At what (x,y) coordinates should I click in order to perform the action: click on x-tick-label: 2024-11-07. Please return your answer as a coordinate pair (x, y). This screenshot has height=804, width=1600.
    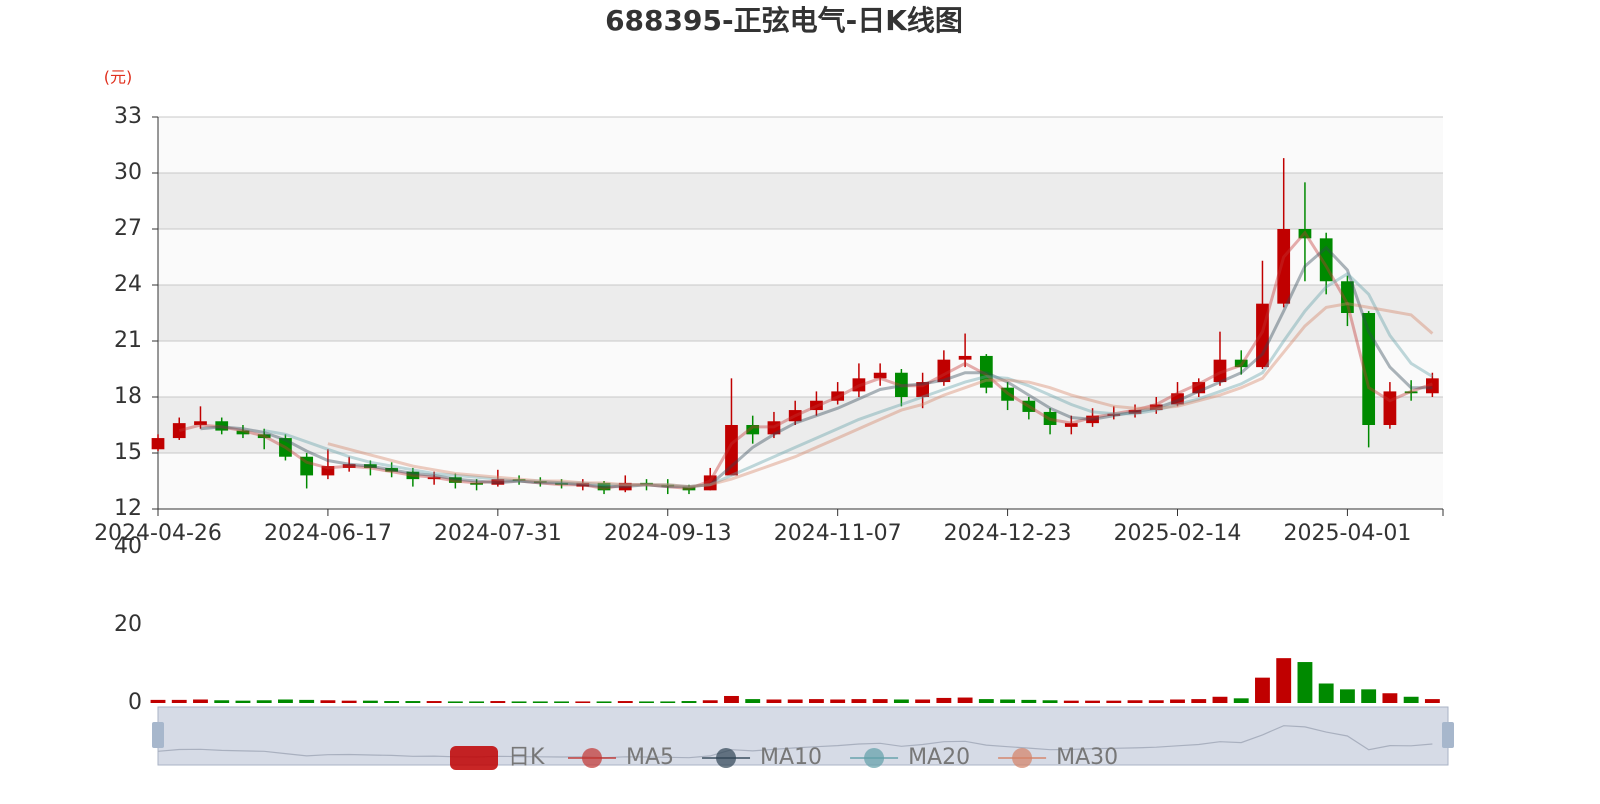
    Looking at the image, I should click on (838, 533).